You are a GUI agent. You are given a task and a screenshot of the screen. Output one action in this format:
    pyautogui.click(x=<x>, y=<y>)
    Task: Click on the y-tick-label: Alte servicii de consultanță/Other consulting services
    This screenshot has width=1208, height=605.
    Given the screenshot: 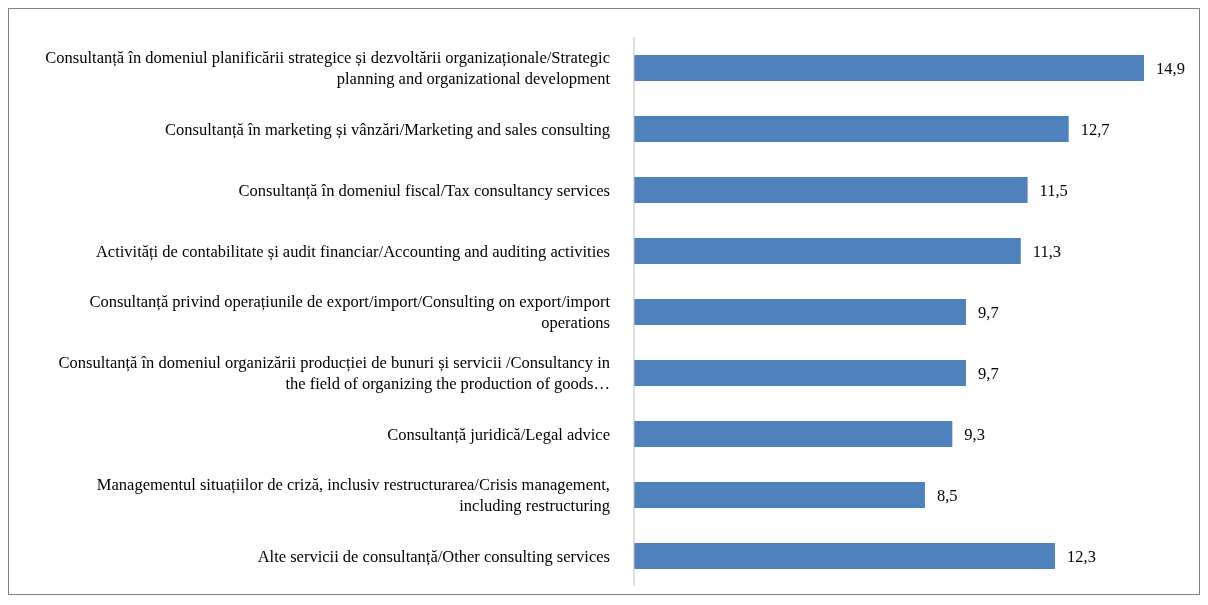 What is the action you would take?
    pyautogui.click(x=433, y=556)
    